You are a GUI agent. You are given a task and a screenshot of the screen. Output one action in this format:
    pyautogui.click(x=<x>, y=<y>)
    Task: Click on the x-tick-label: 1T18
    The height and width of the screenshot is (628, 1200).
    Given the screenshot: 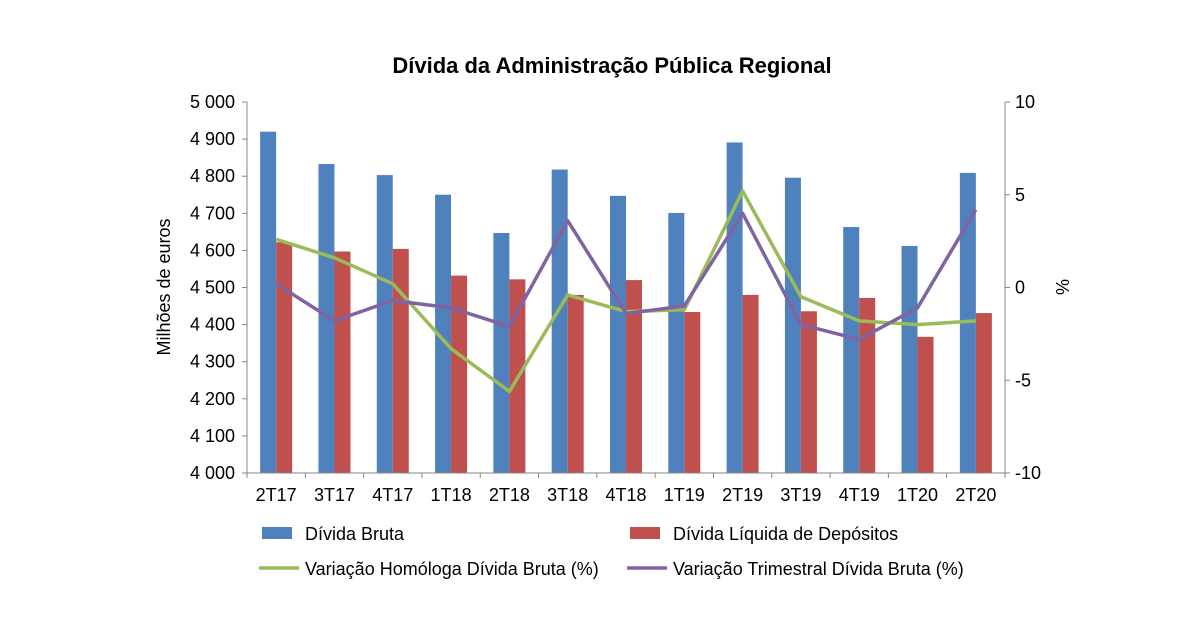 What is the action you would take?
    pyautogui.click(x=451, y=495)
    